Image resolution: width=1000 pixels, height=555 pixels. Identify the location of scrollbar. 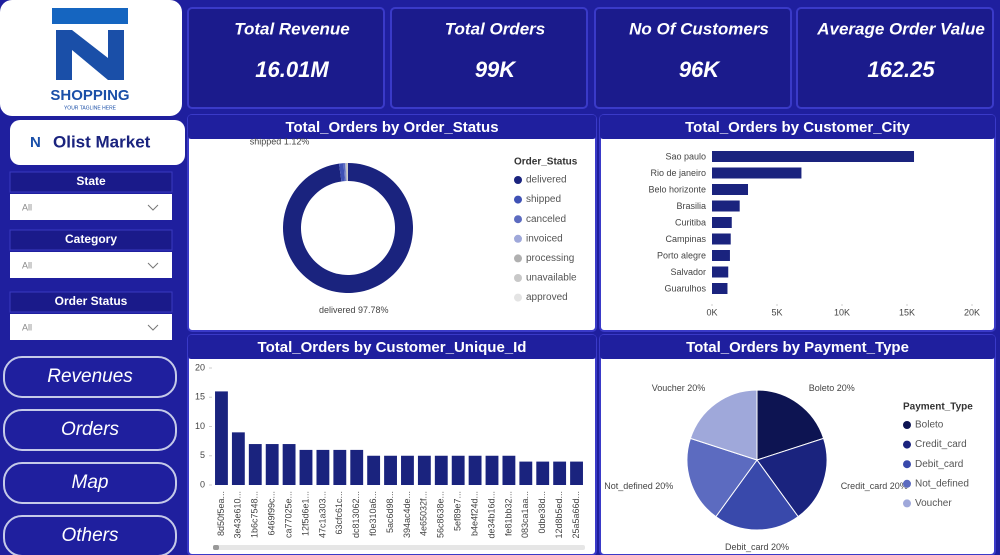
(399, 547).